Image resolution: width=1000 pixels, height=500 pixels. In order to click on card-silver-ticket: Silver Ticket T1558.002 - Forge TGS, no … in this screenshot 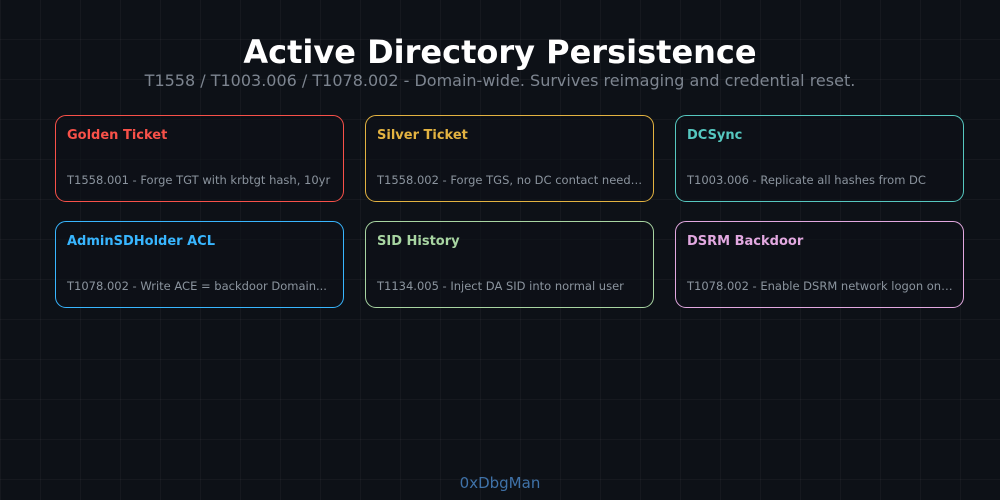, I will do `click(509, 158)`.